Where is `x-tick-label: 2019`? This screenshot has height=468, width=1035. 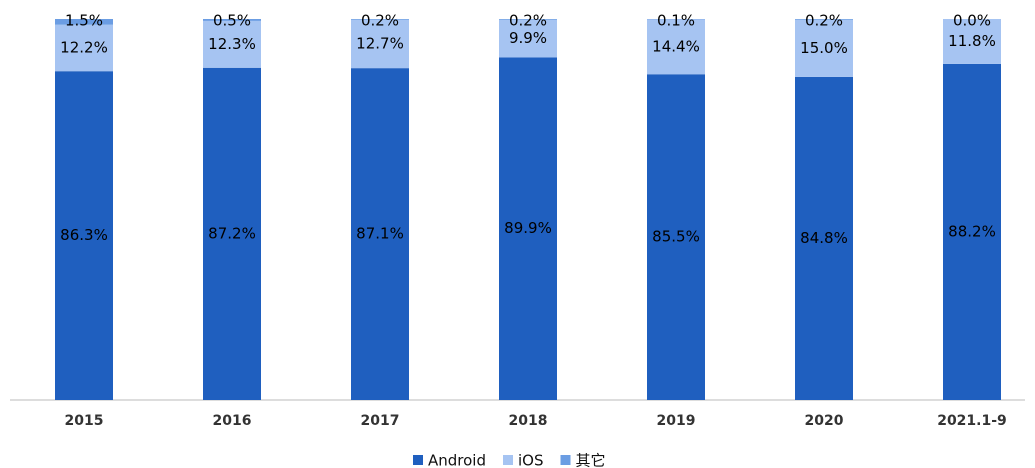 x-tick-label: 2019 is located at coordinates (676, 421).